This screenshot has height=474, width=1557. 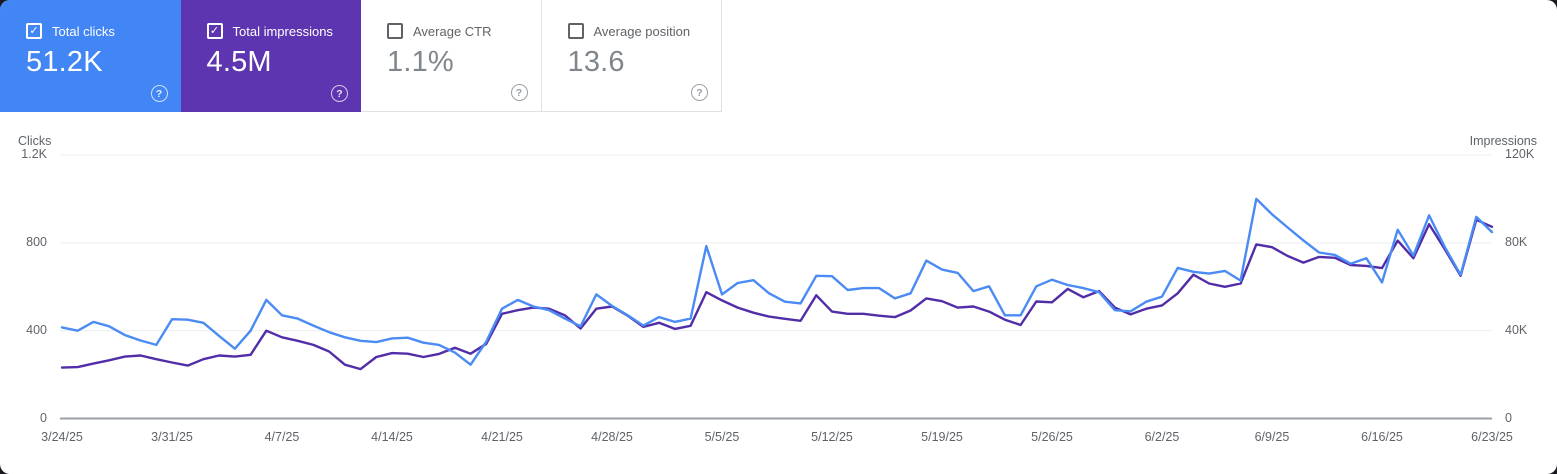 I want to click on card-label: Average position, so click(x=642, y=31).